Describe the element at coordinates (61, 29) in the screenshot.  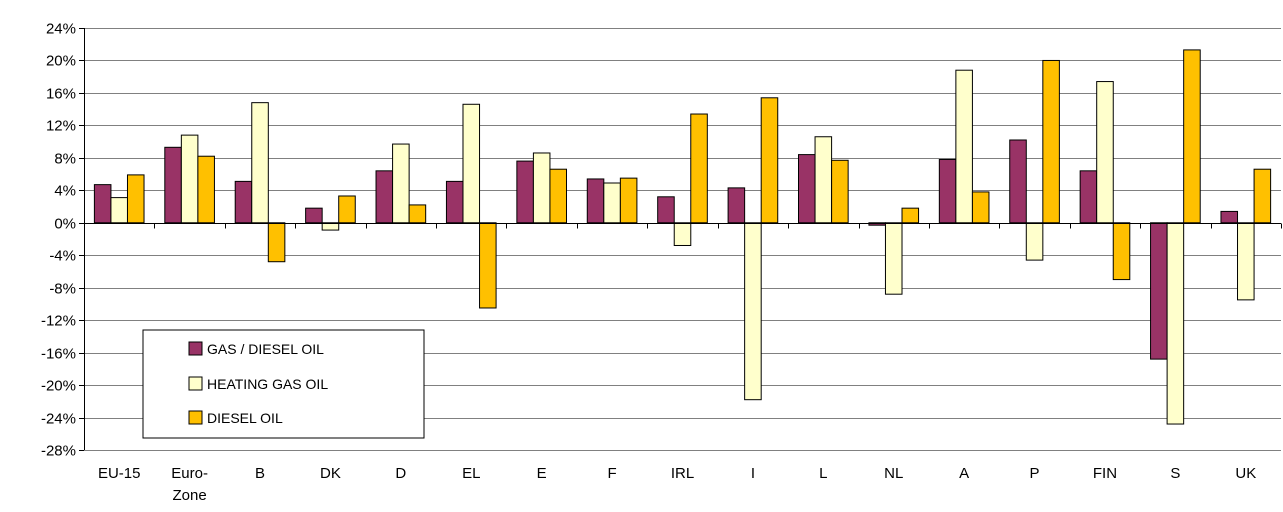
I see `y-tick-label: 24%` at that location.